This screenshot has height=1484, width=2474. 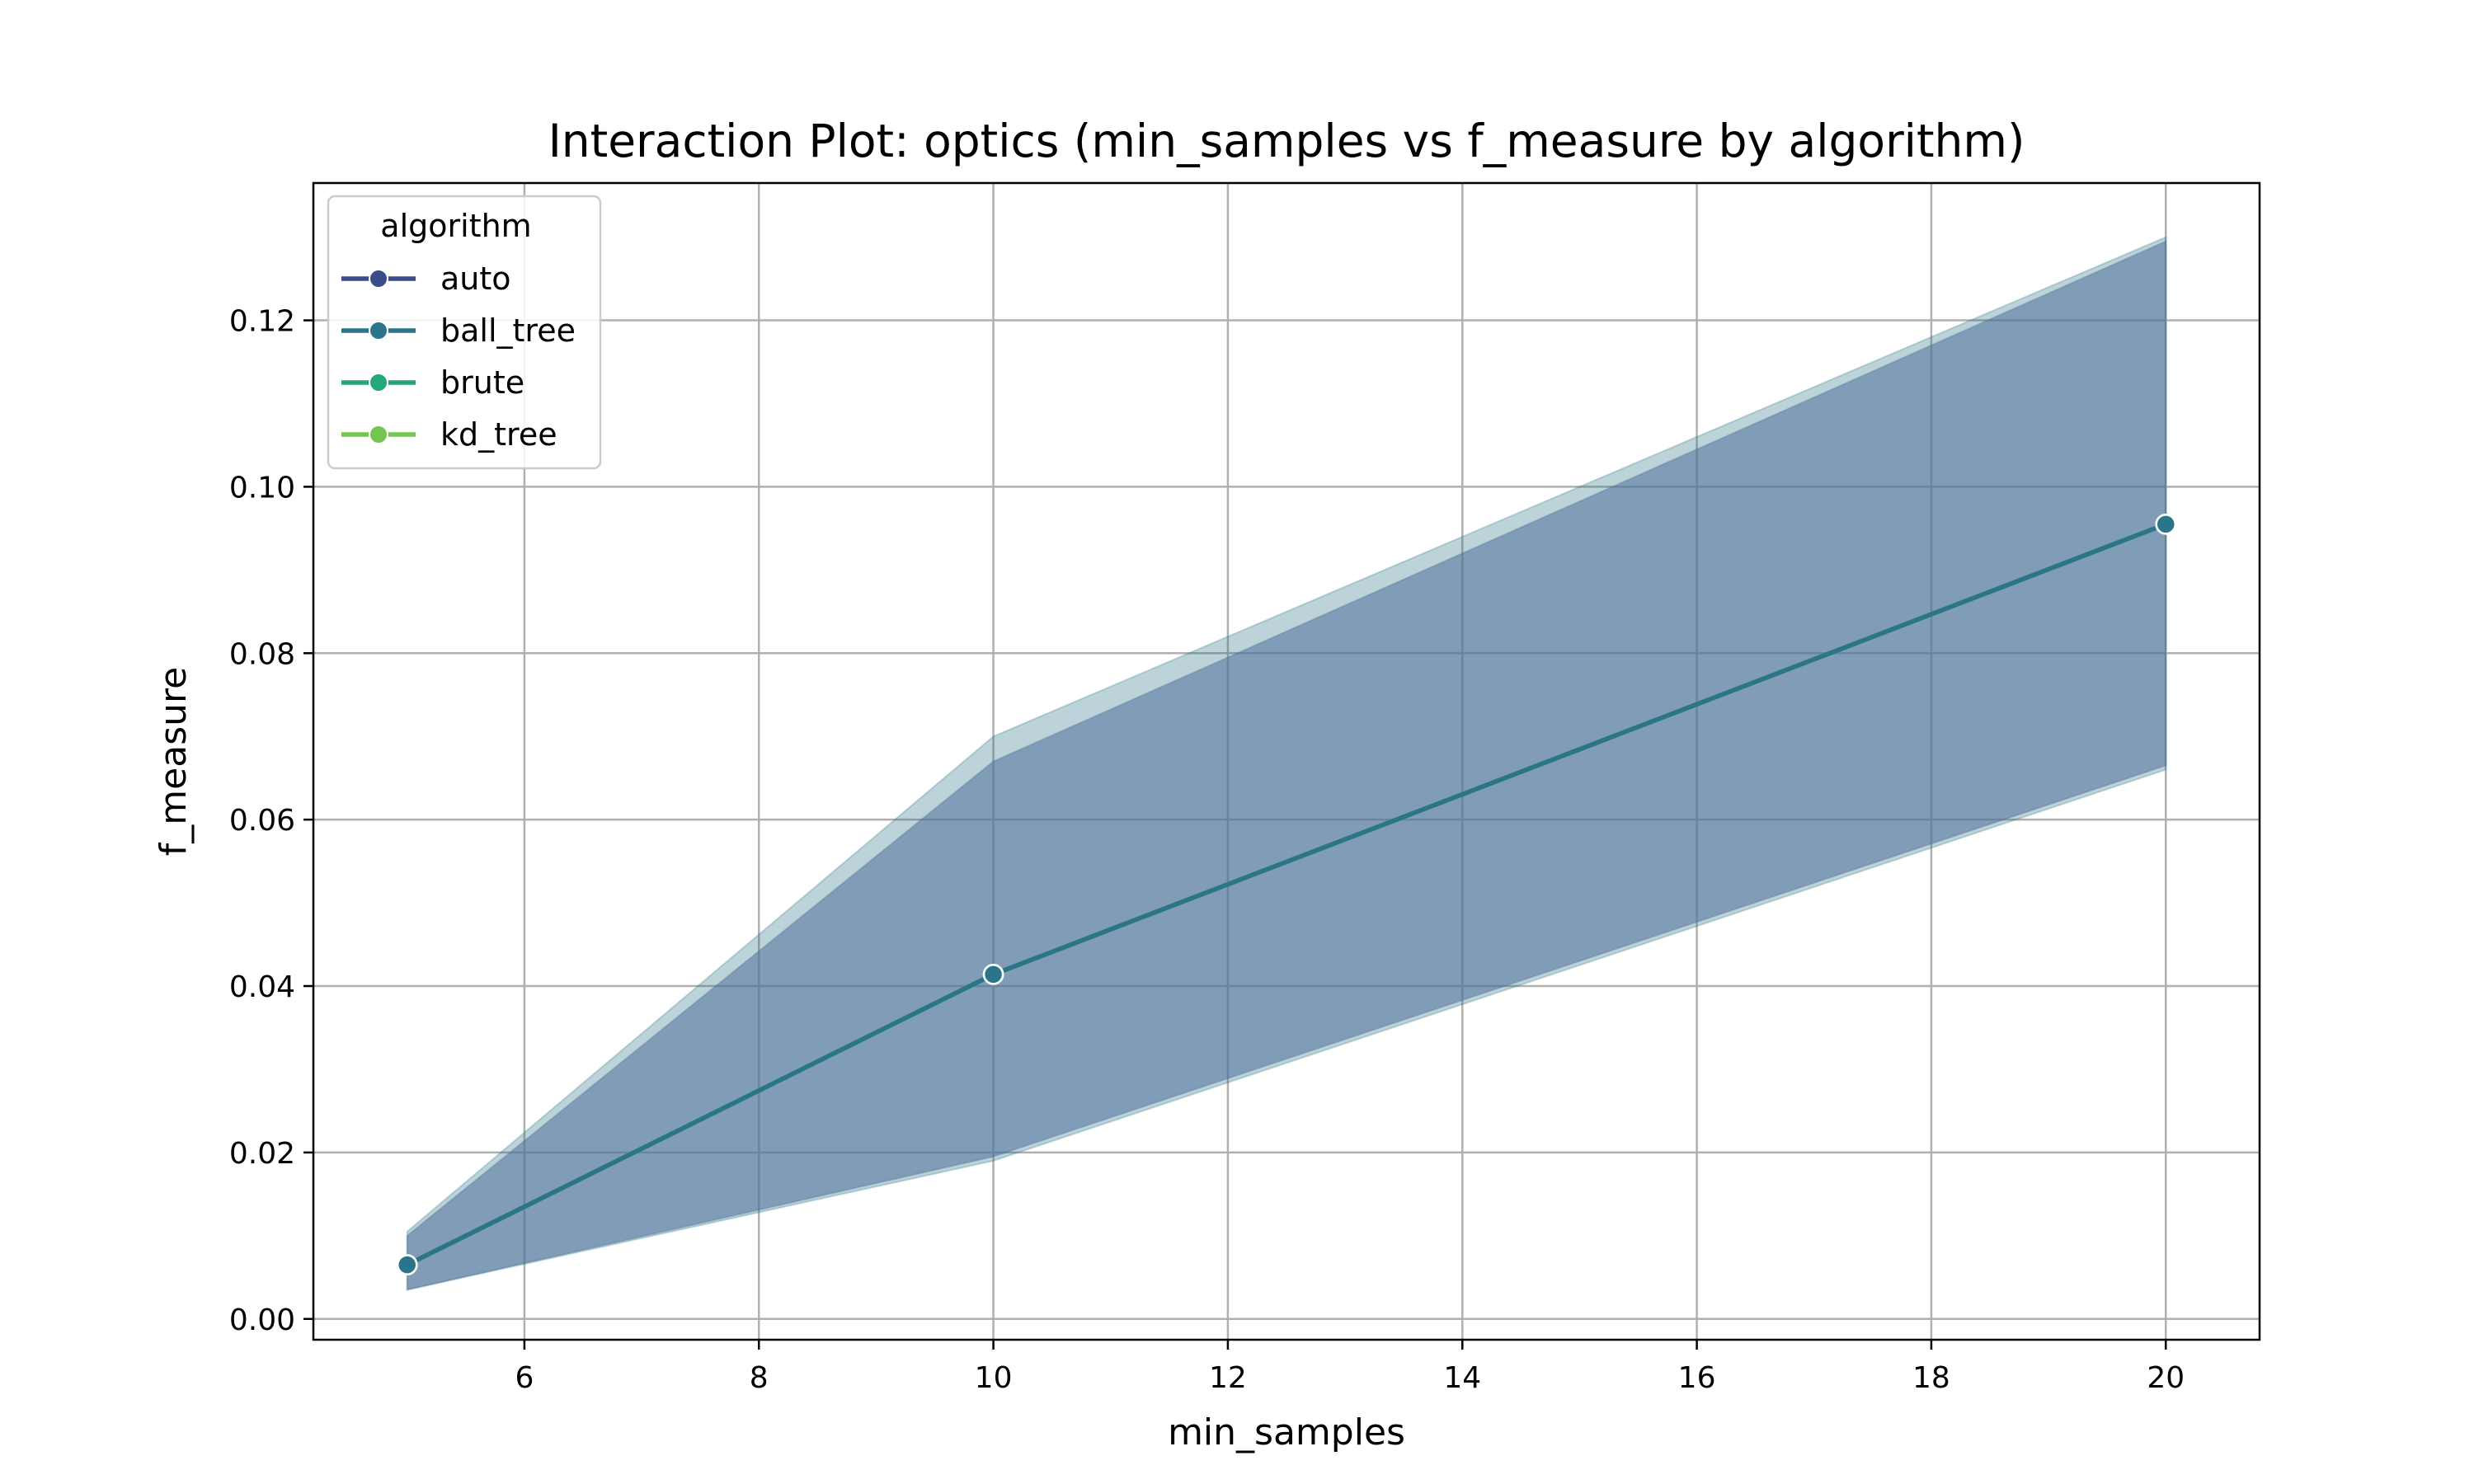 I want to click on y-tick-label: 0.02, so click(x=262, y=1154).